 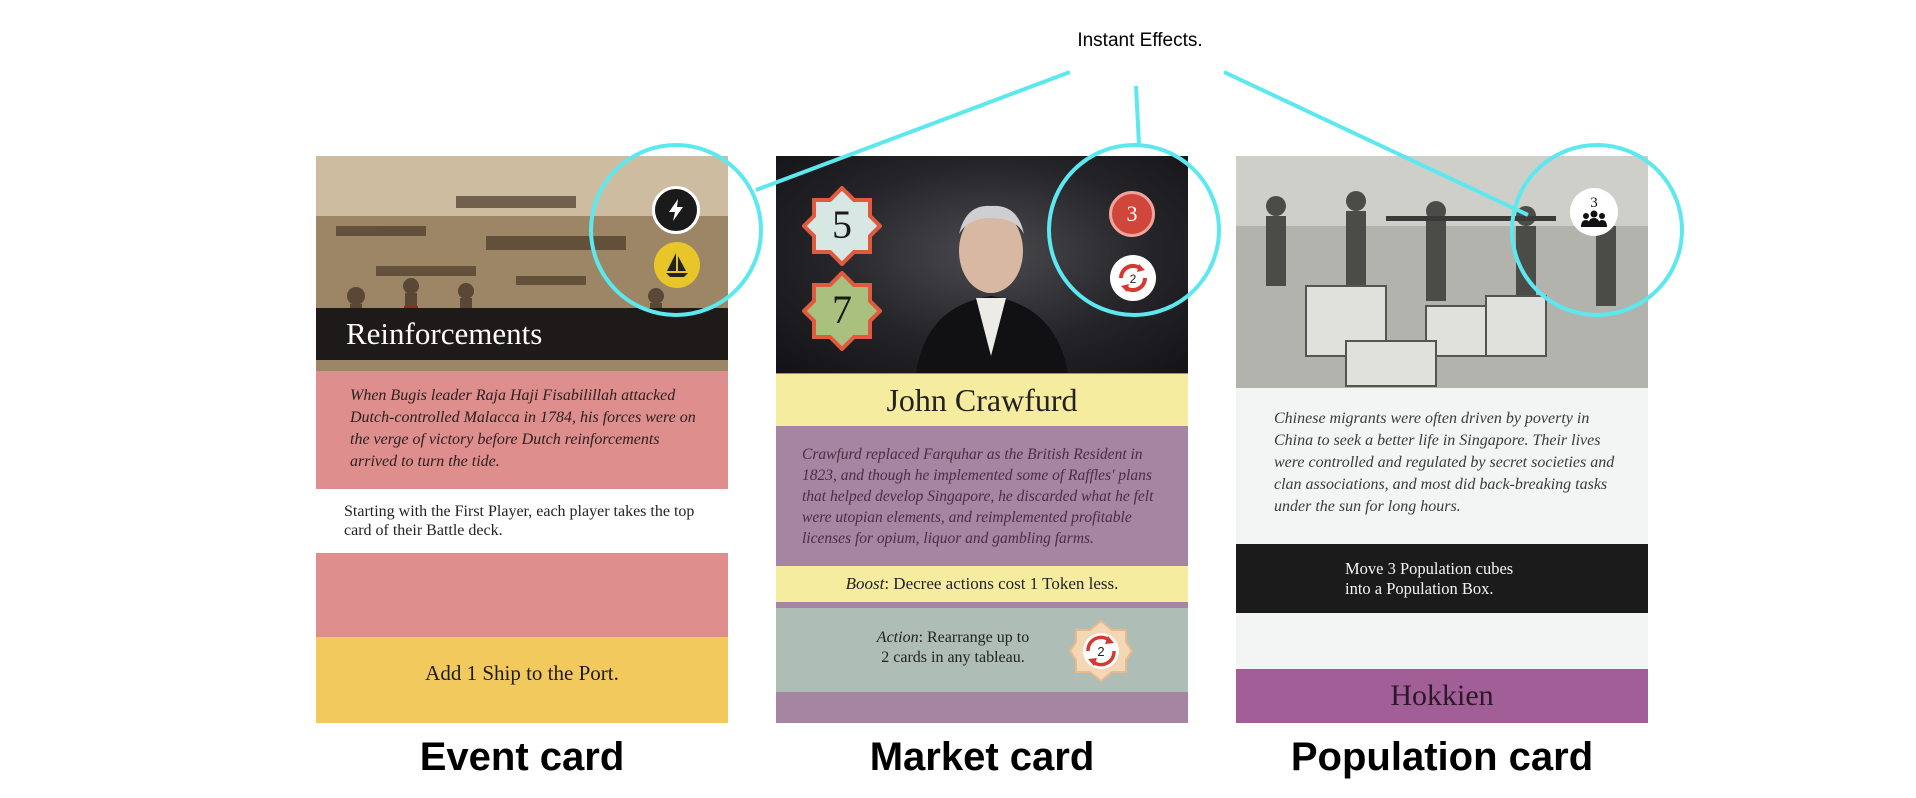 I want to click on market-cost-2: 7, so click(x=842, y=309).